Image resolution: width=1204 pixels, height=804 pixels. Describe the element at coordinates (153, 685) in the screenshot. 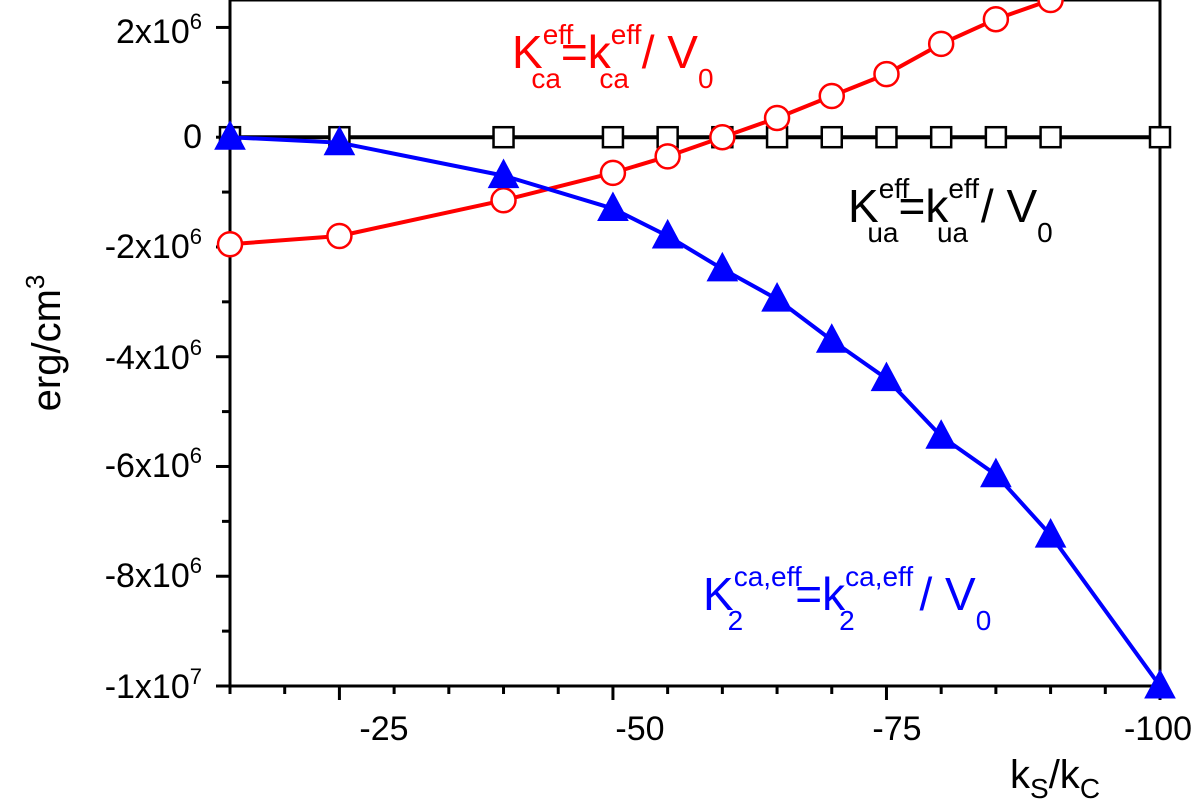

I see `y-tick-label: -1x10⁷` at that location.